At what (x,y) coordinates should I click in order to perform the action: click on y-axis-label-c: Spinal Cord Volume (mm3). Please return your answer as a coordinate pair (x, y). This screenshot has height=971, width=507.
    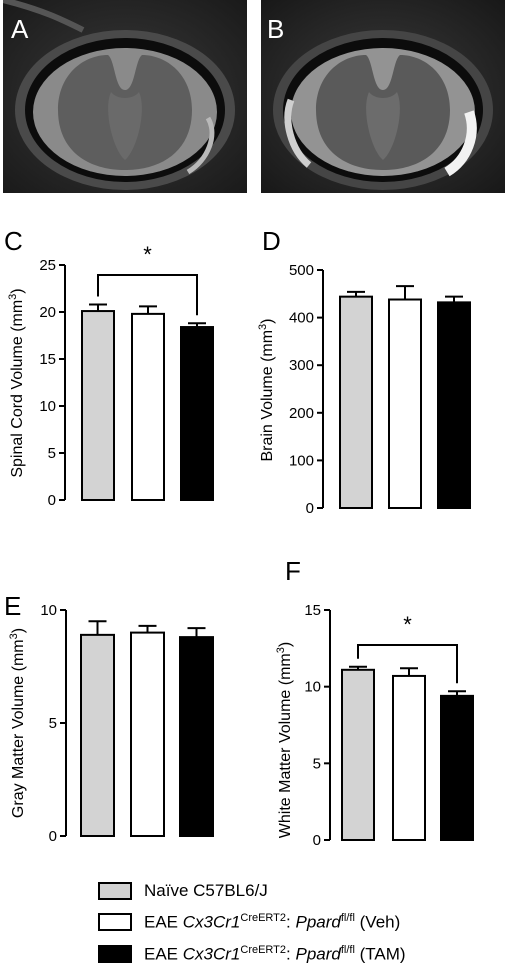
    Looking at the image, I should click on (16, 382).